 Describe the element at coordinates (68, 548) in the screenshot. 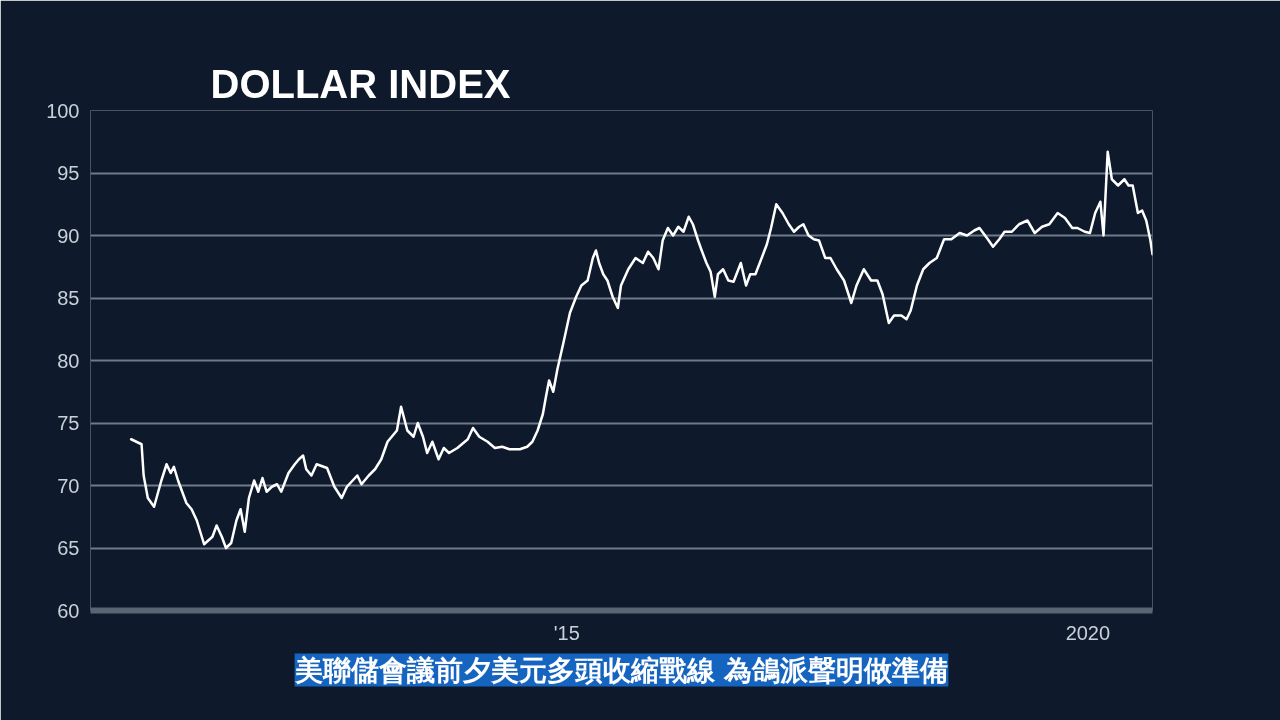

I see `y-tick-label: 65` at that location.